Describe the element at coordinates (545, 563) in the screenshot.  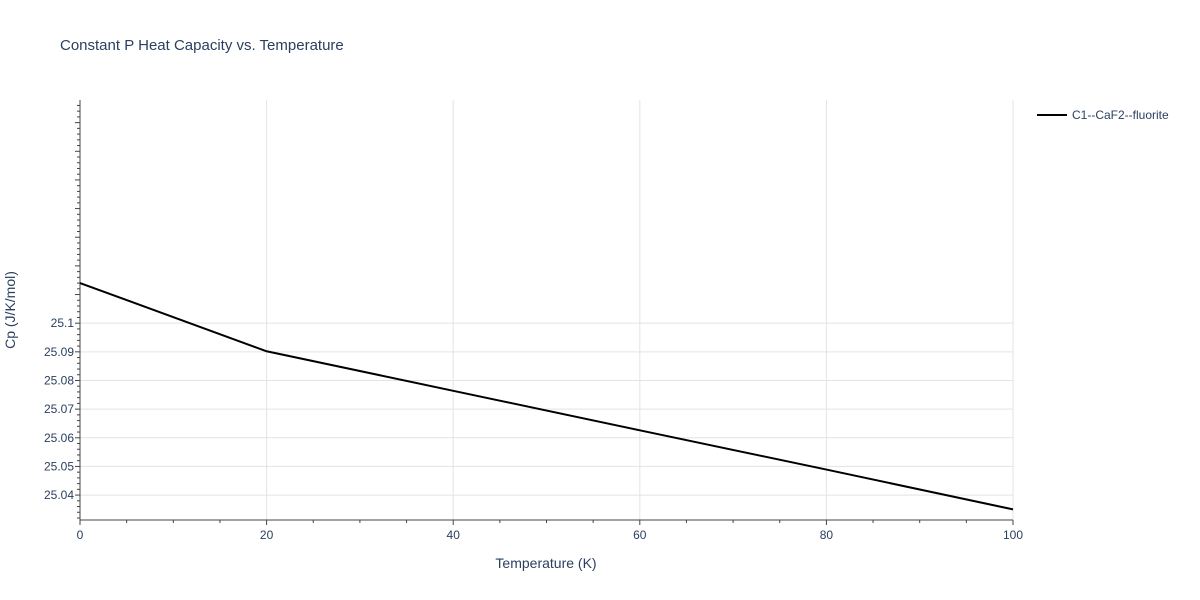
I see `x-axis-title: Temperature (K)` at that location.